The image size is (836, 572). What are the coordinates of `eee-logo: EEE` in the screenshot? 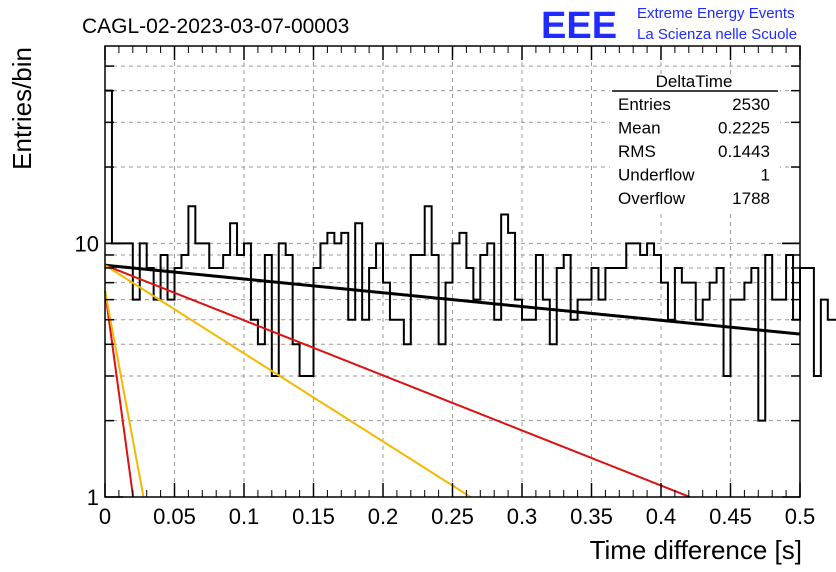 It's located at (579, 26).